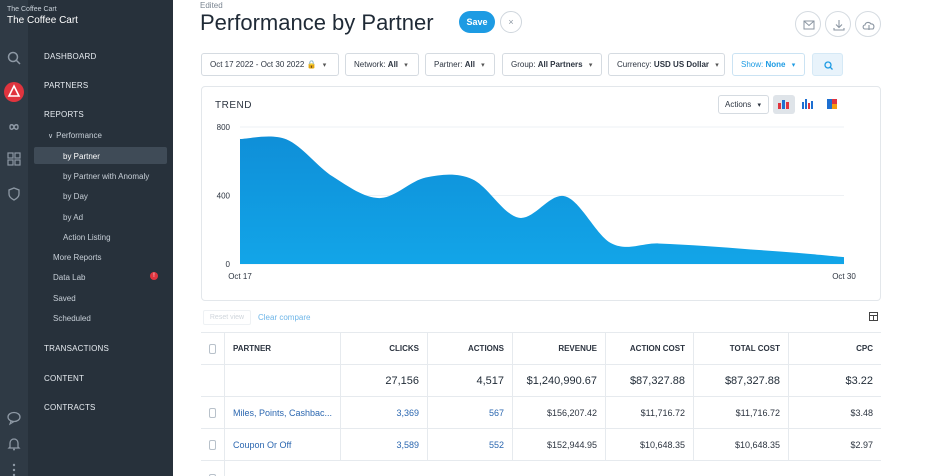 The width and height of the screenshot is (936, 476). I want to click on mail-icon, so click(809, 25).